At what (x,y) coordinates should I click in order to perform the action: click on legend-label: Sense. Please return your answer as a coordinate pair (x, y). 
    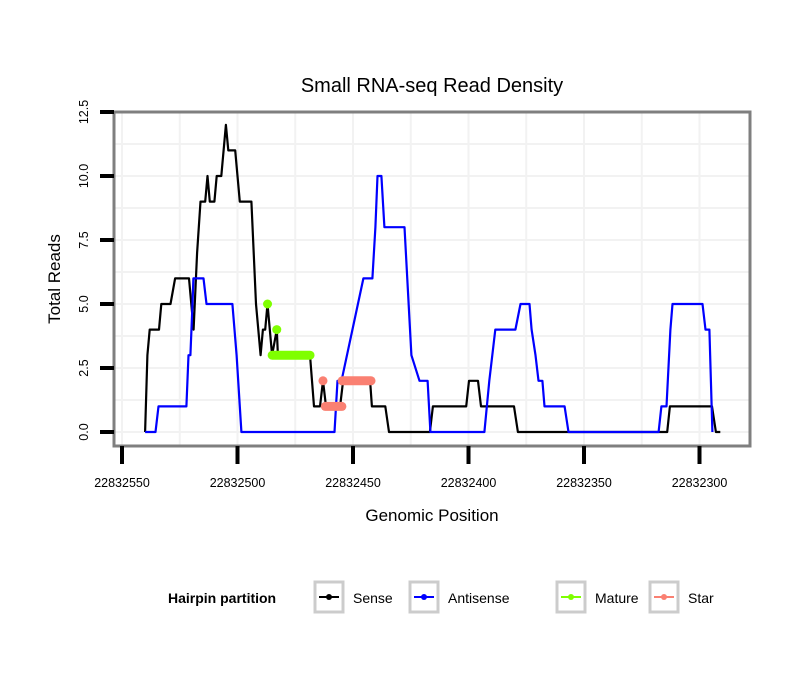
    Looking at the image, I should click on (373, 598).